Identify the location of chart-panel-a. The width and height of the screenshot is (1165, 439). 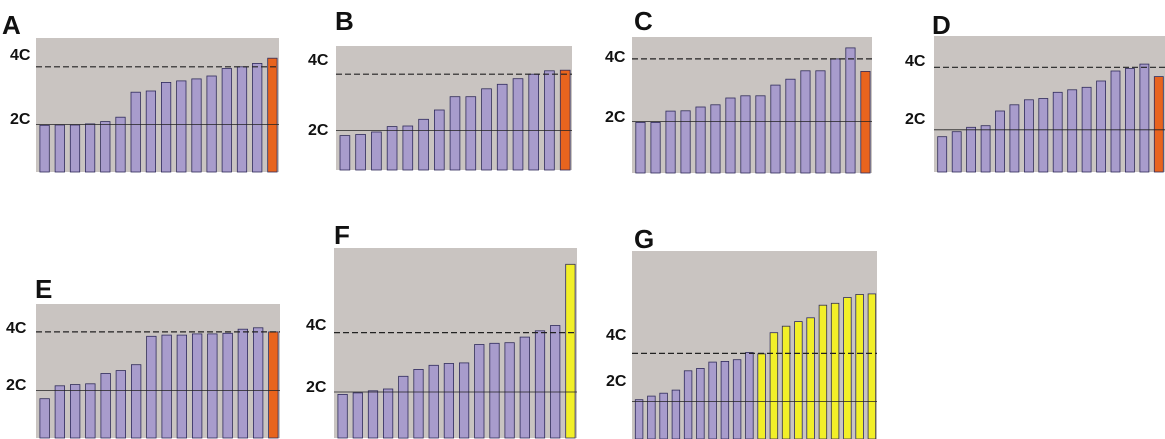
(157, 105).